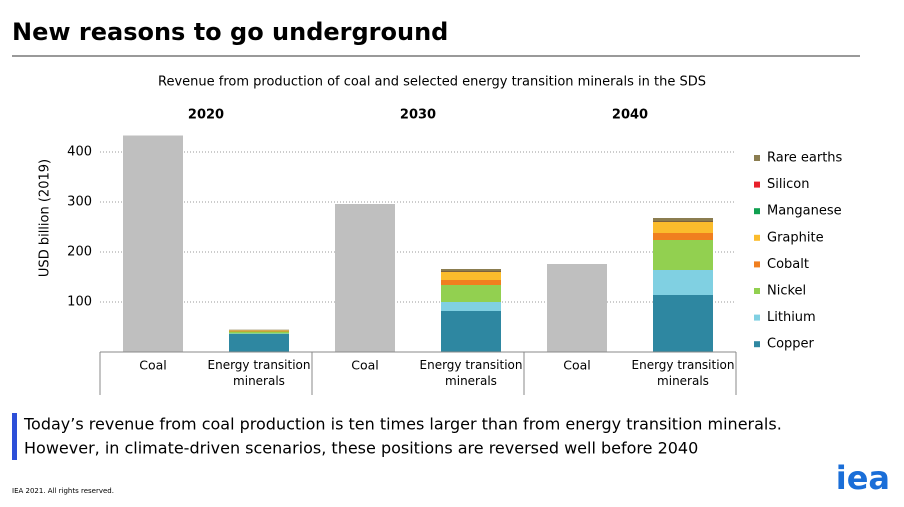 The width and height of the screenshot is (904, 507). What do you see at coordinates (788, 264) in the screenshot?
I see `legend-label: Cobalt` at bounding box center [788, 264].